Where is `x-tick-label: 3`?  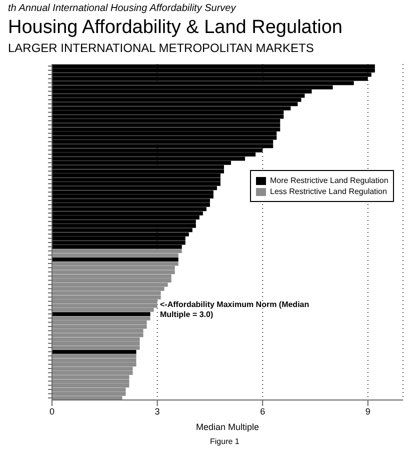 x-tick-label: 3 is located at coordinates (157, 411).